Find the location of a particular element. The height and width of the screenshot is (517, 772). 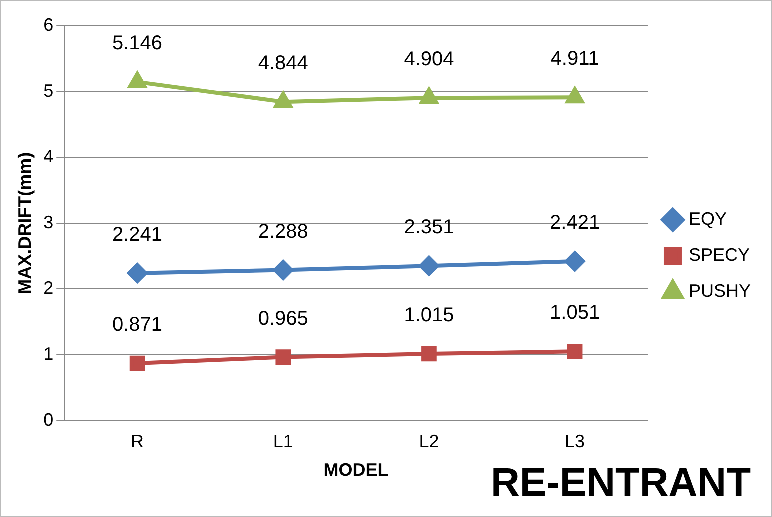

data-label: 5.146 is located at coordinates (137, 43).